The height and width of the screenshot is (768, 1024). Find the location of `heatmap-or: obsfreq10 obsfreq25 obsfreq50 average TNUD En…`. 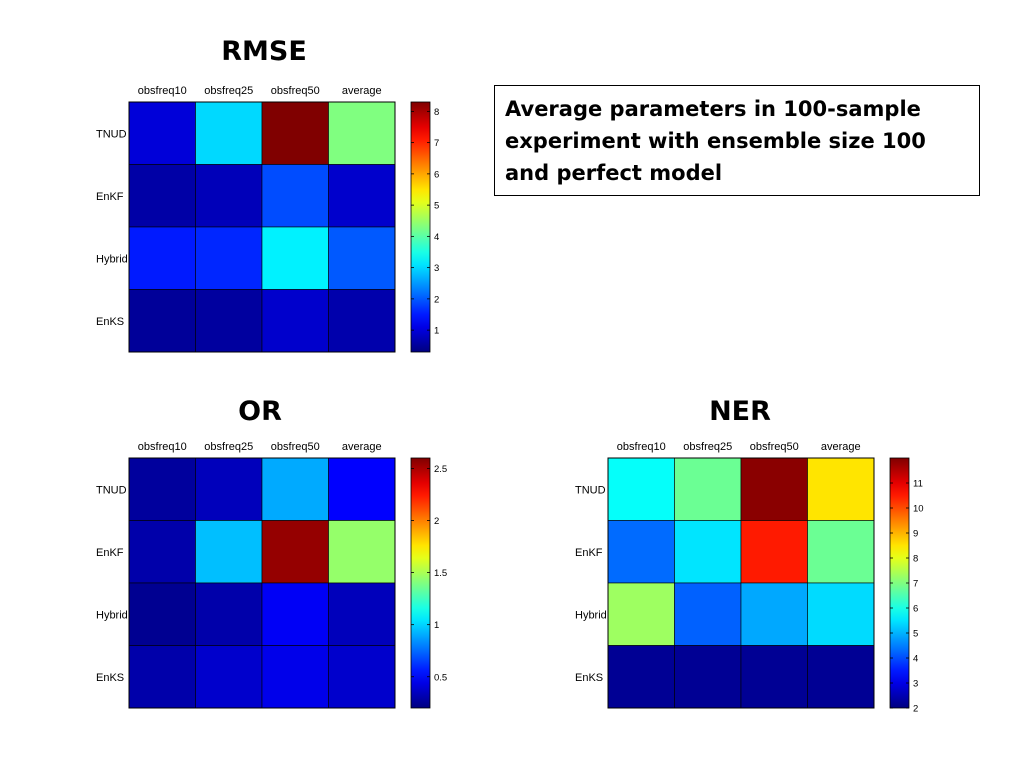

heatmap-or: obsfreq10 obsfreq25 obsfreq50 average TNUD En… is located at coordinates (271, 575).